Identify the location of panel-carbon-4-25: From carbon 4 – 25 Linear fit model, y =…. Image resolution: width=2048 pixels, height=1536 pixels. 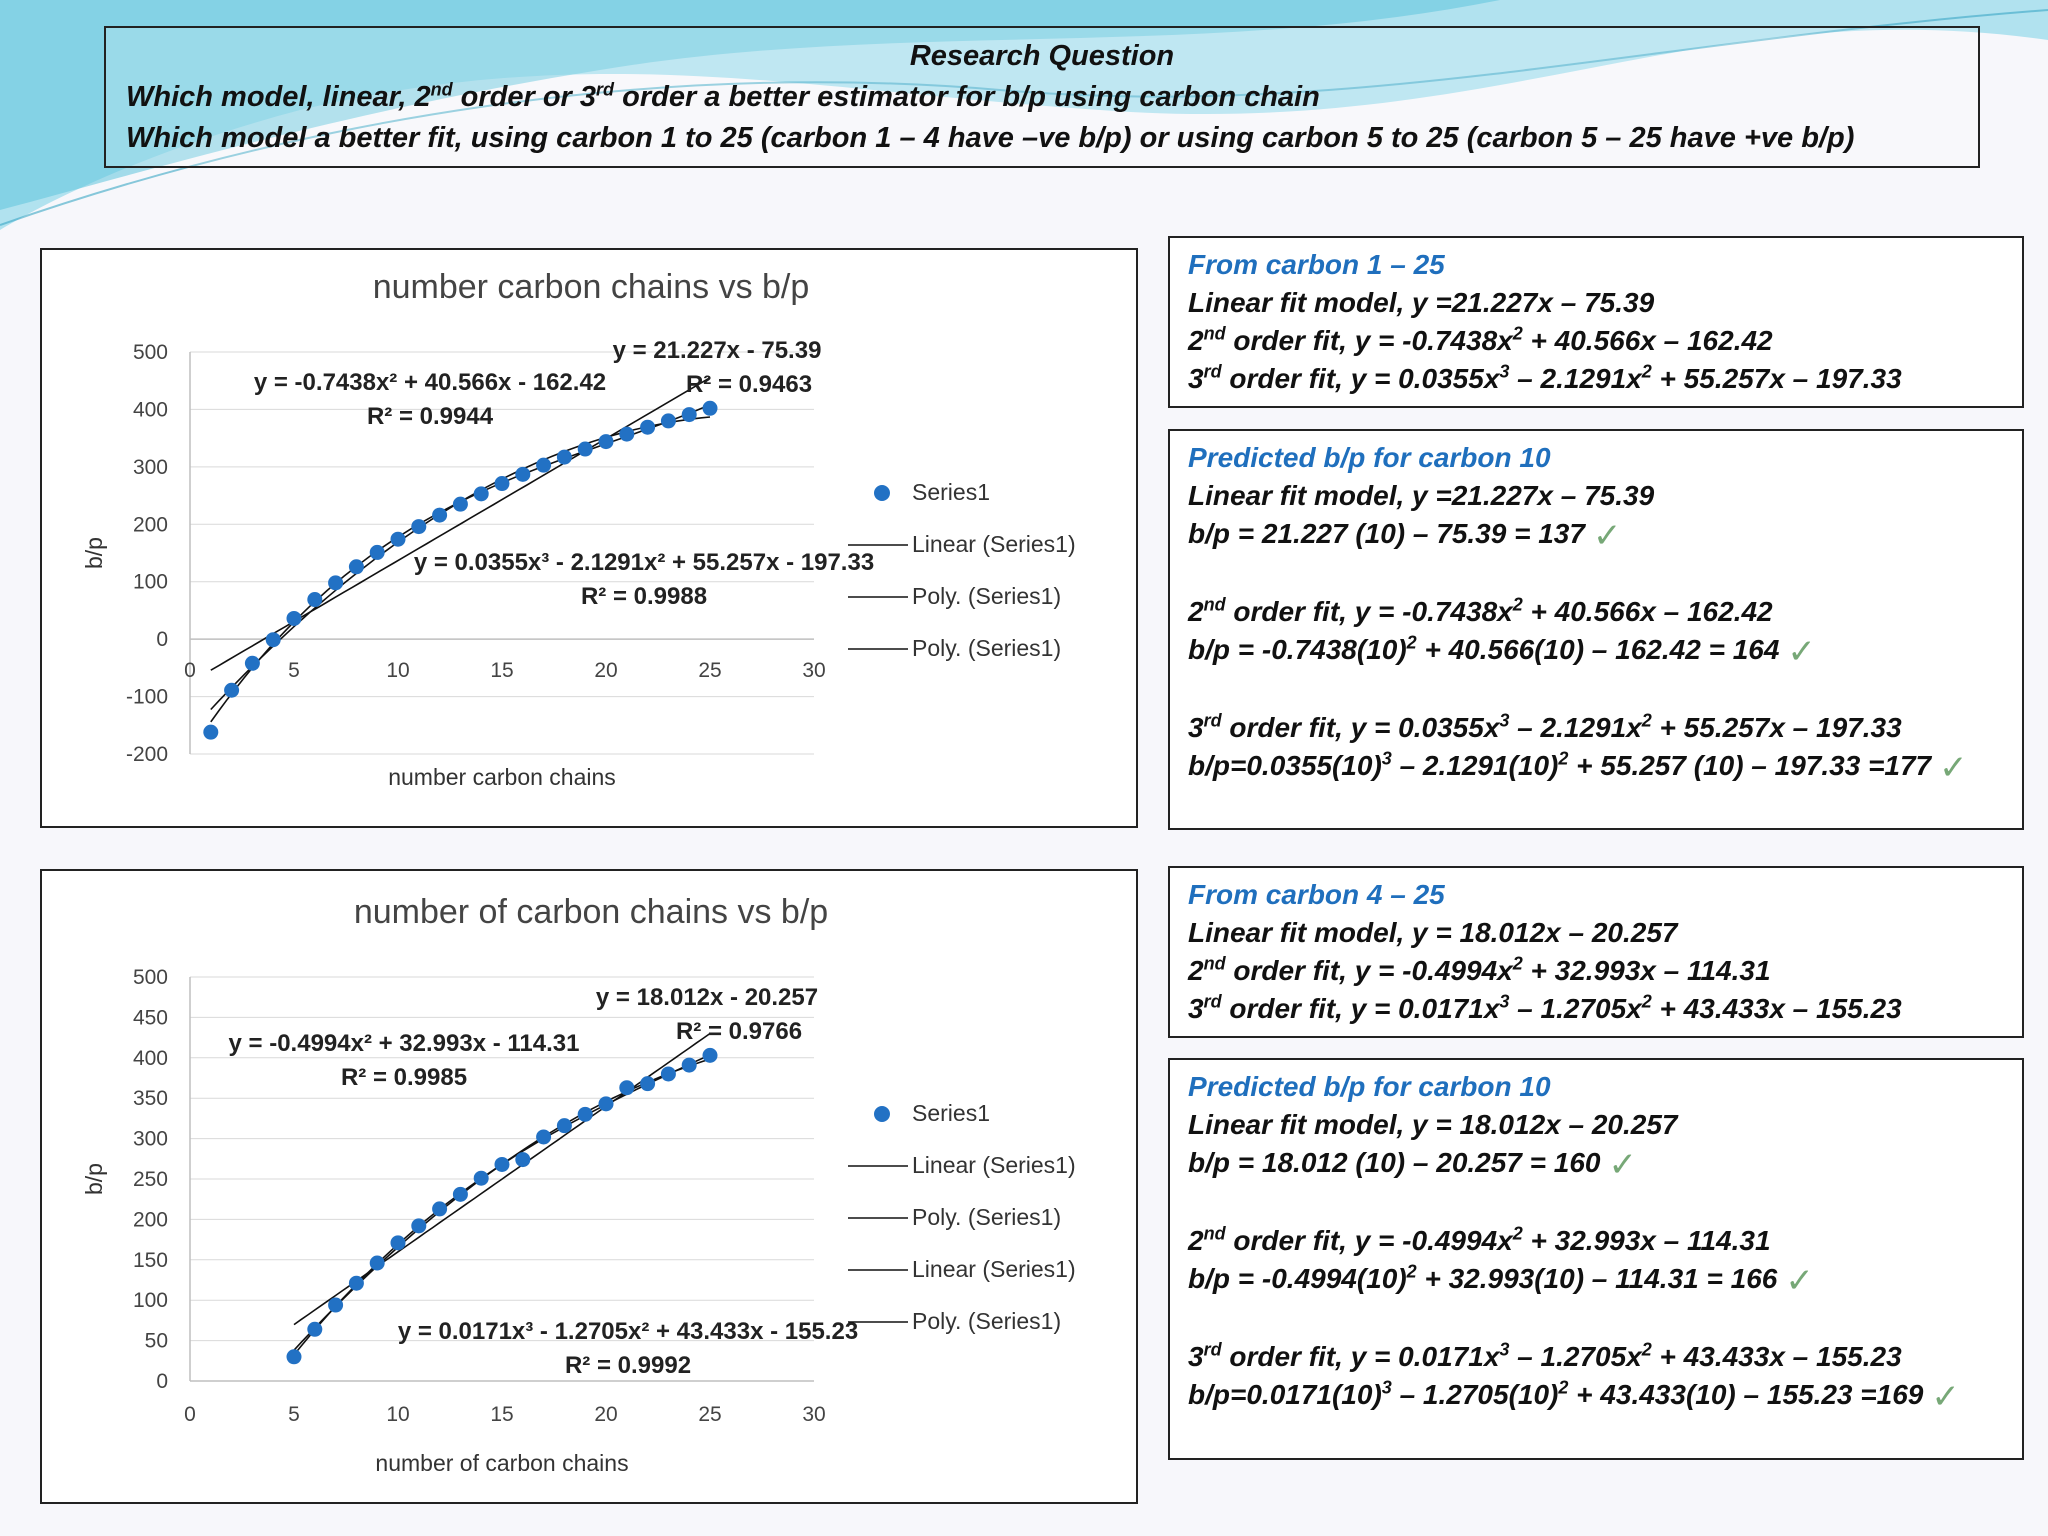
(1596, 952).